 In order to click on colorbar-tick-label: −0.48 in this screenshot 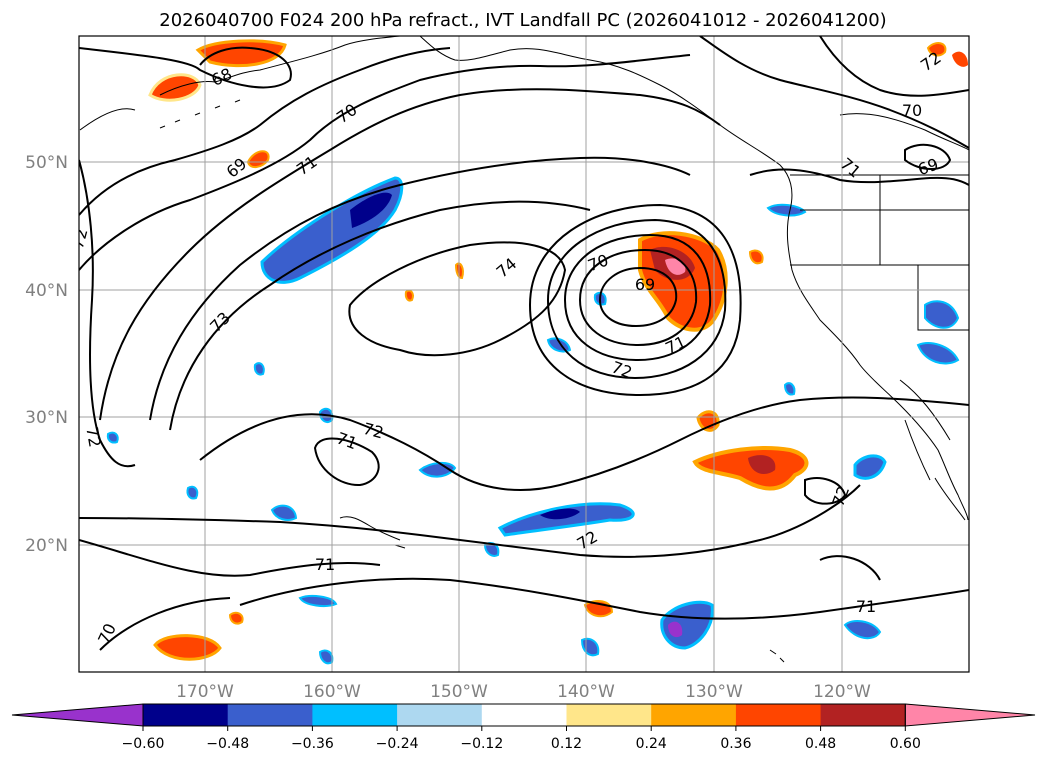, I will do `click(227, 744)`.